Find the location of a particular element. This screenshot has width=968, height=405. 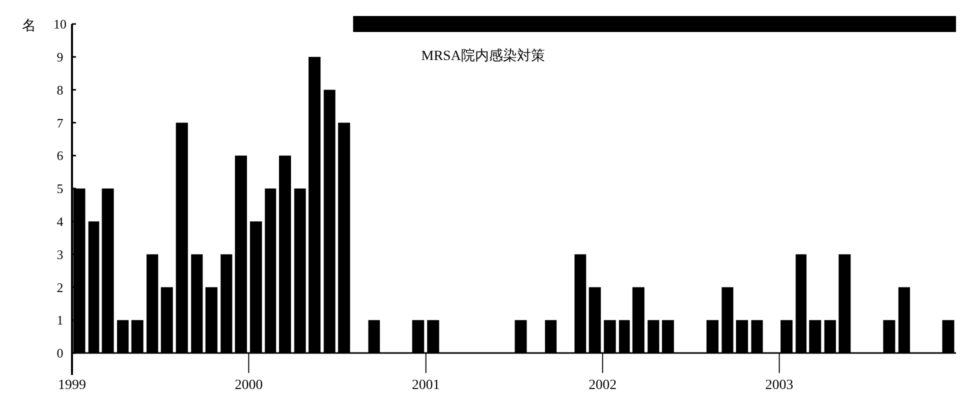

y-tick-label: 5 is located at coordinates (60, 188).